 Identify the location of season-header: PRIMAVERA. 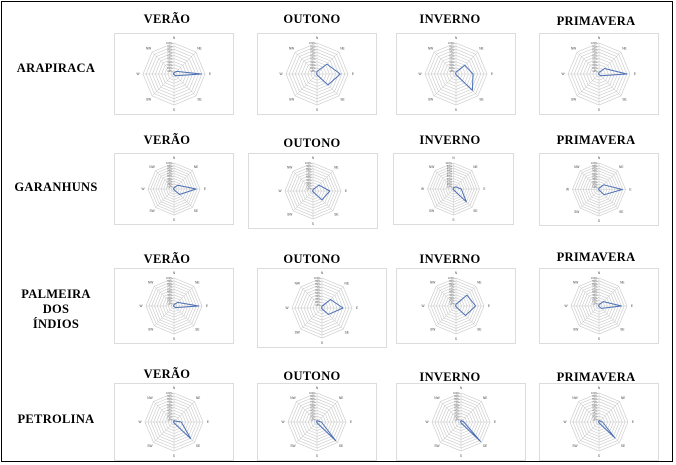
(596, 377).